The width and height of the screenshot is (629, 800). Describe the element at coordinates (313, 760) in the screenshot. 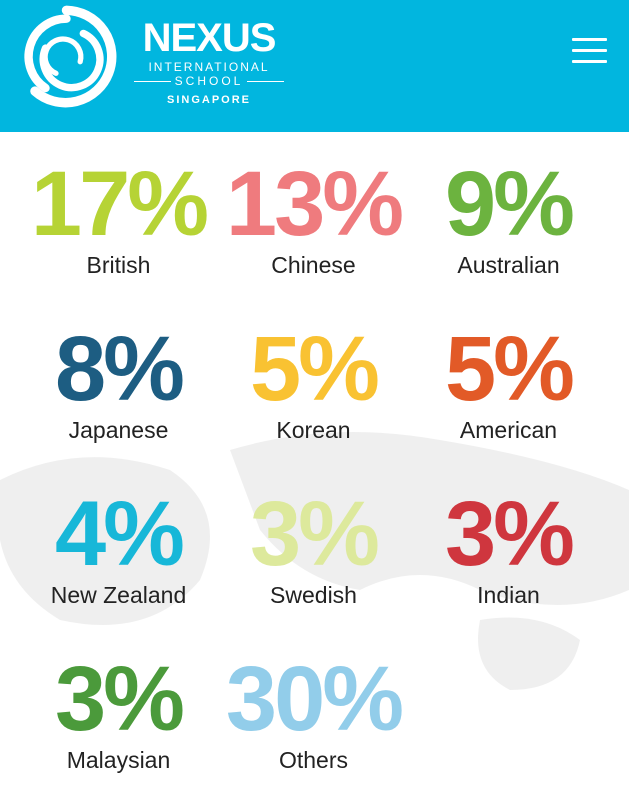

I see `stat-label: Others` at that location.